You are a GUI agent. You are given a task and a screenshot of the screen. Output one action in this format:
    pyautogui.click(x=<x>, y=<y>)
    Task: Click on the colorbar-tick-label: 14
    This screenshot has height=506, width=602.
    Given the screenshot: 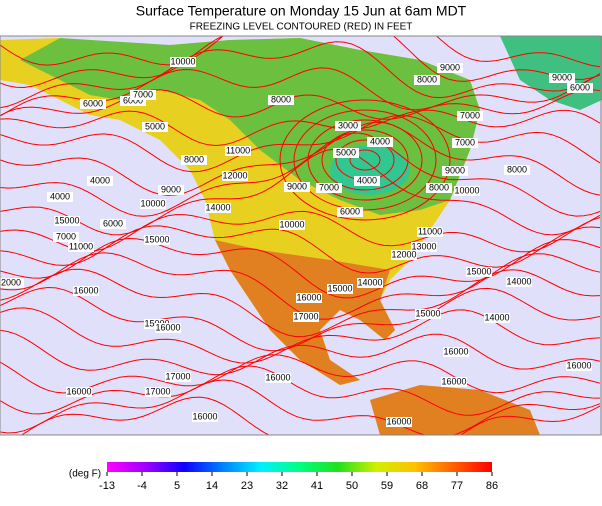 What is the action you would take?
    pyautogui.click(x=212, y=486)
    